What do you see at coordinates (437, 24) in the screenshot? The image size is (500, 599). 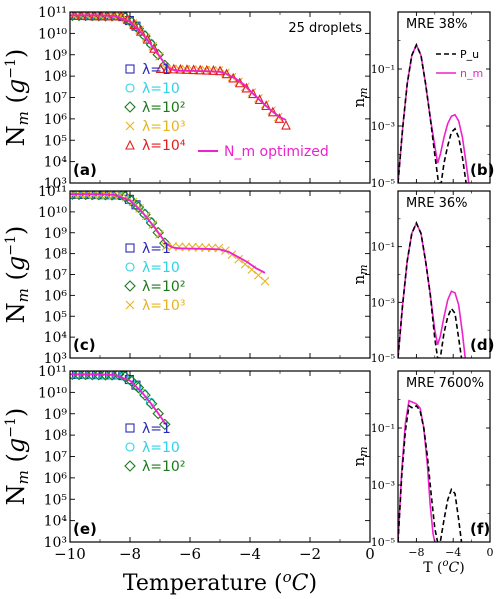 I see `annotation: MRE 38%` at bounding box center [437, 24].